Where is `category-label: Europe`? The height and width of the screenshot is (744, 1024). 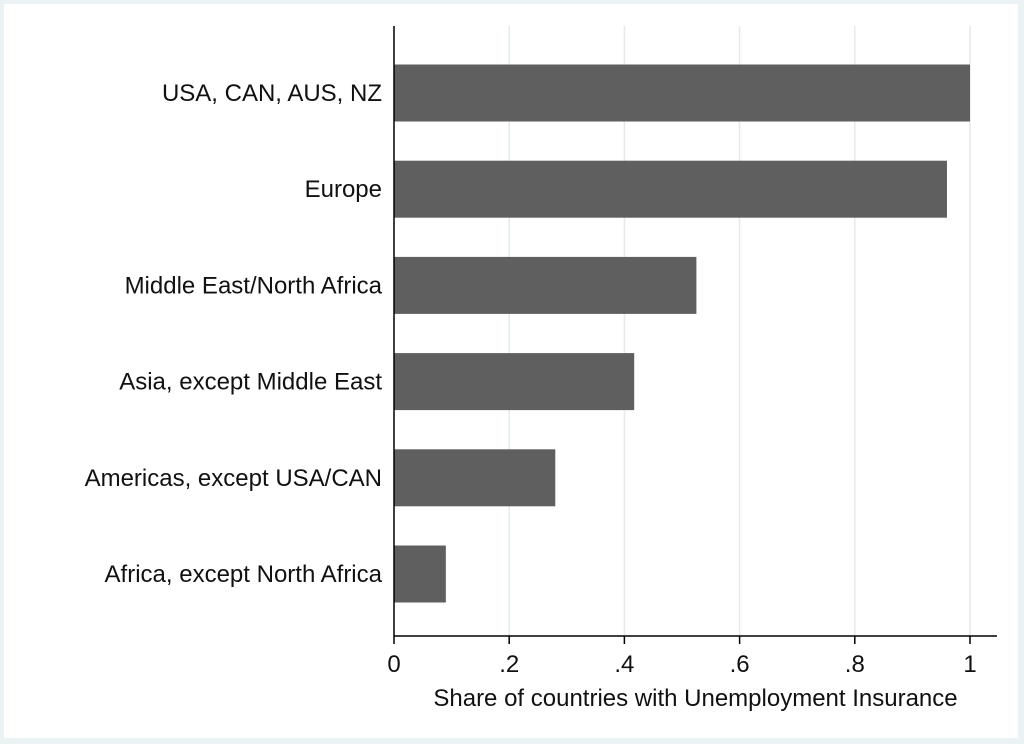
category-label: Europe is located at coordinates (343, 189).